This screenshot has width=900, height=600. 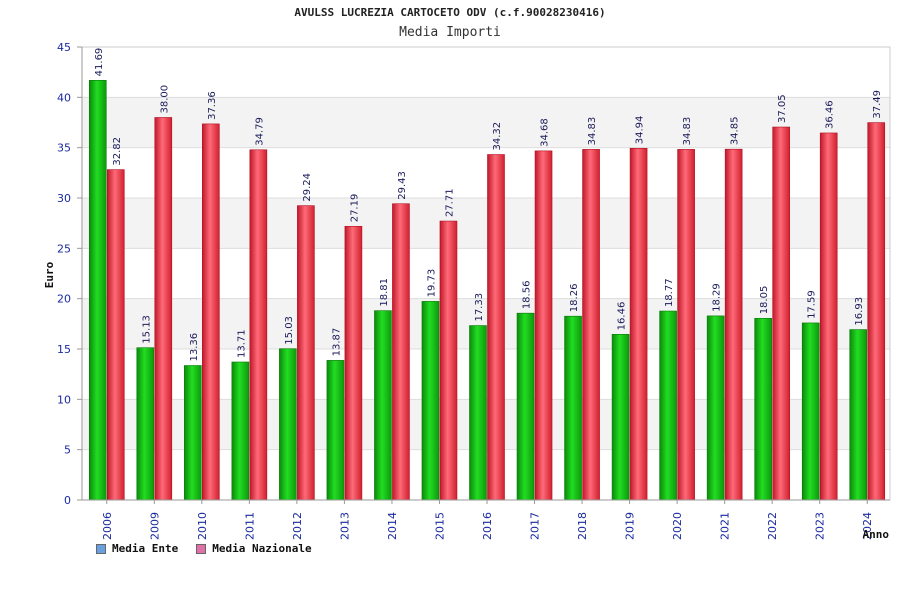 What do you see at coordinates (101, 548) in the screenshot?
I see `legend-swatch-media-ente` at bounding box center [101, 548].